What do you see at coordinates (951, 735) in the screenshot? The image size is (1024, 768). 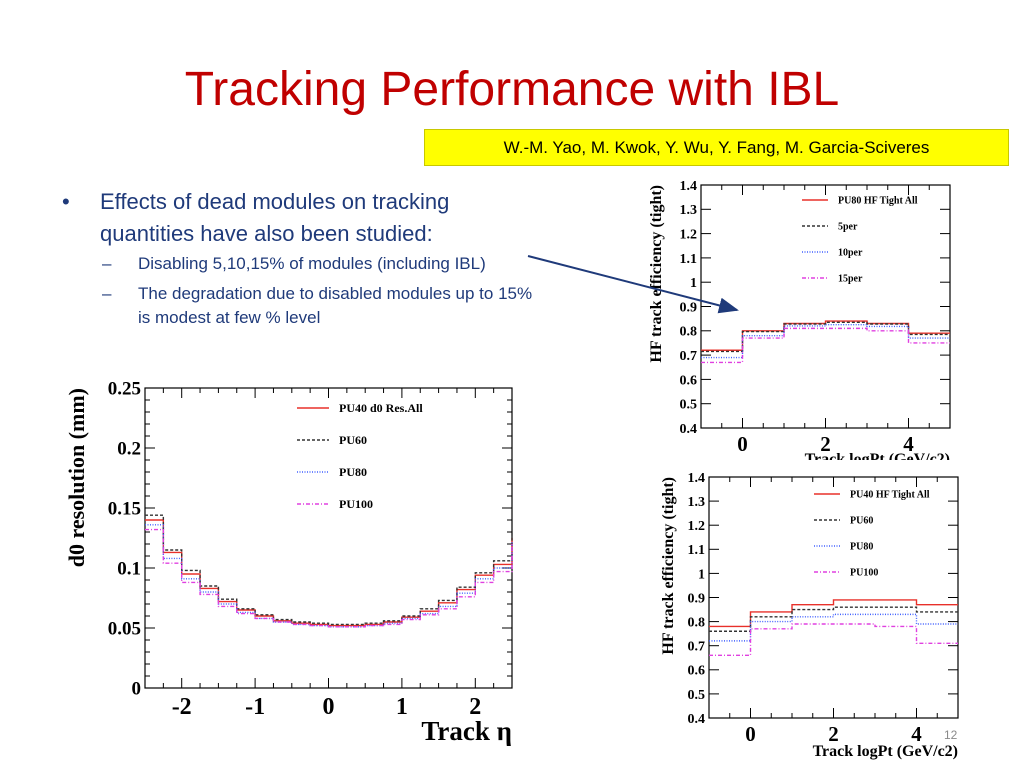 I see `page-number: 12` at bounding box center [951, 735].